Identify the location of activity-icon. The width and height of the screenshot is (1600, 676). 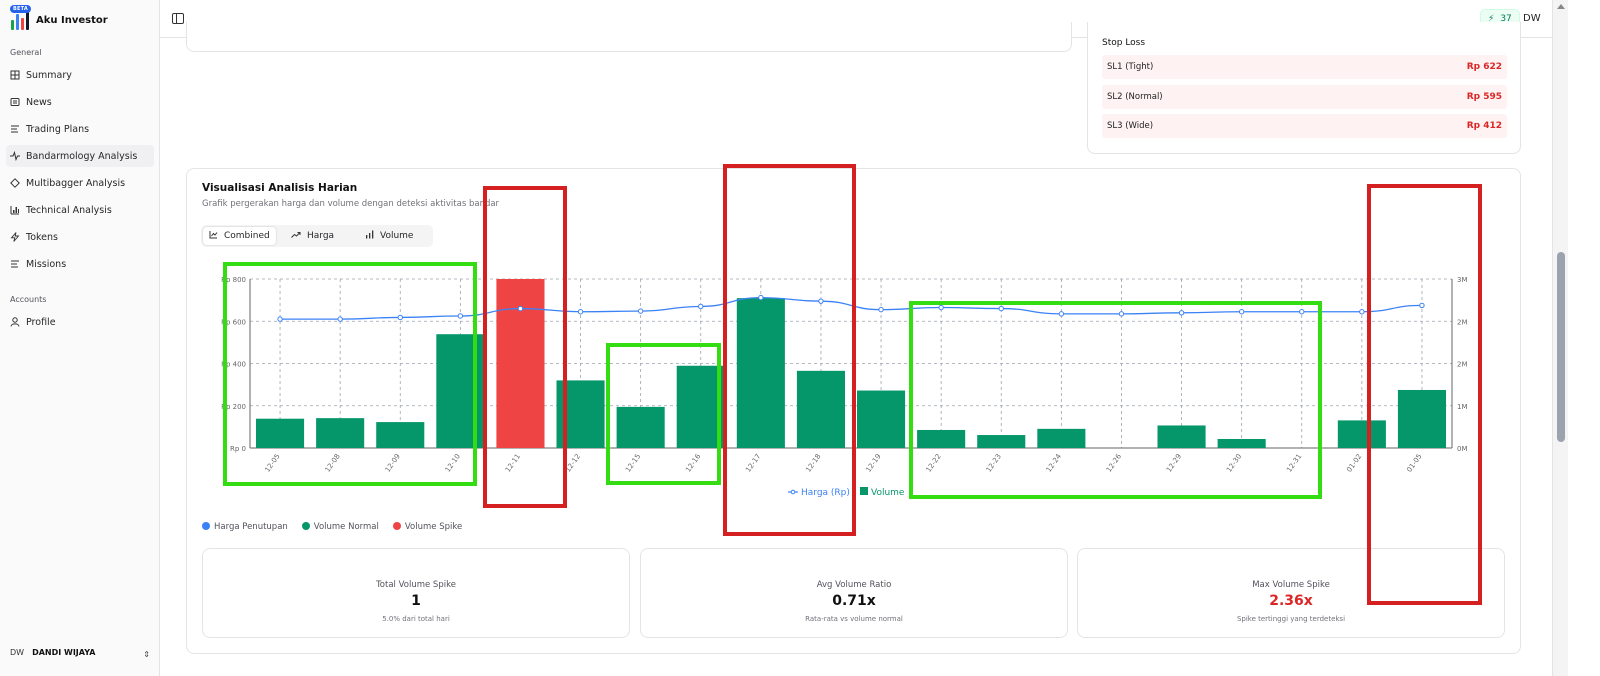
(15, 156).